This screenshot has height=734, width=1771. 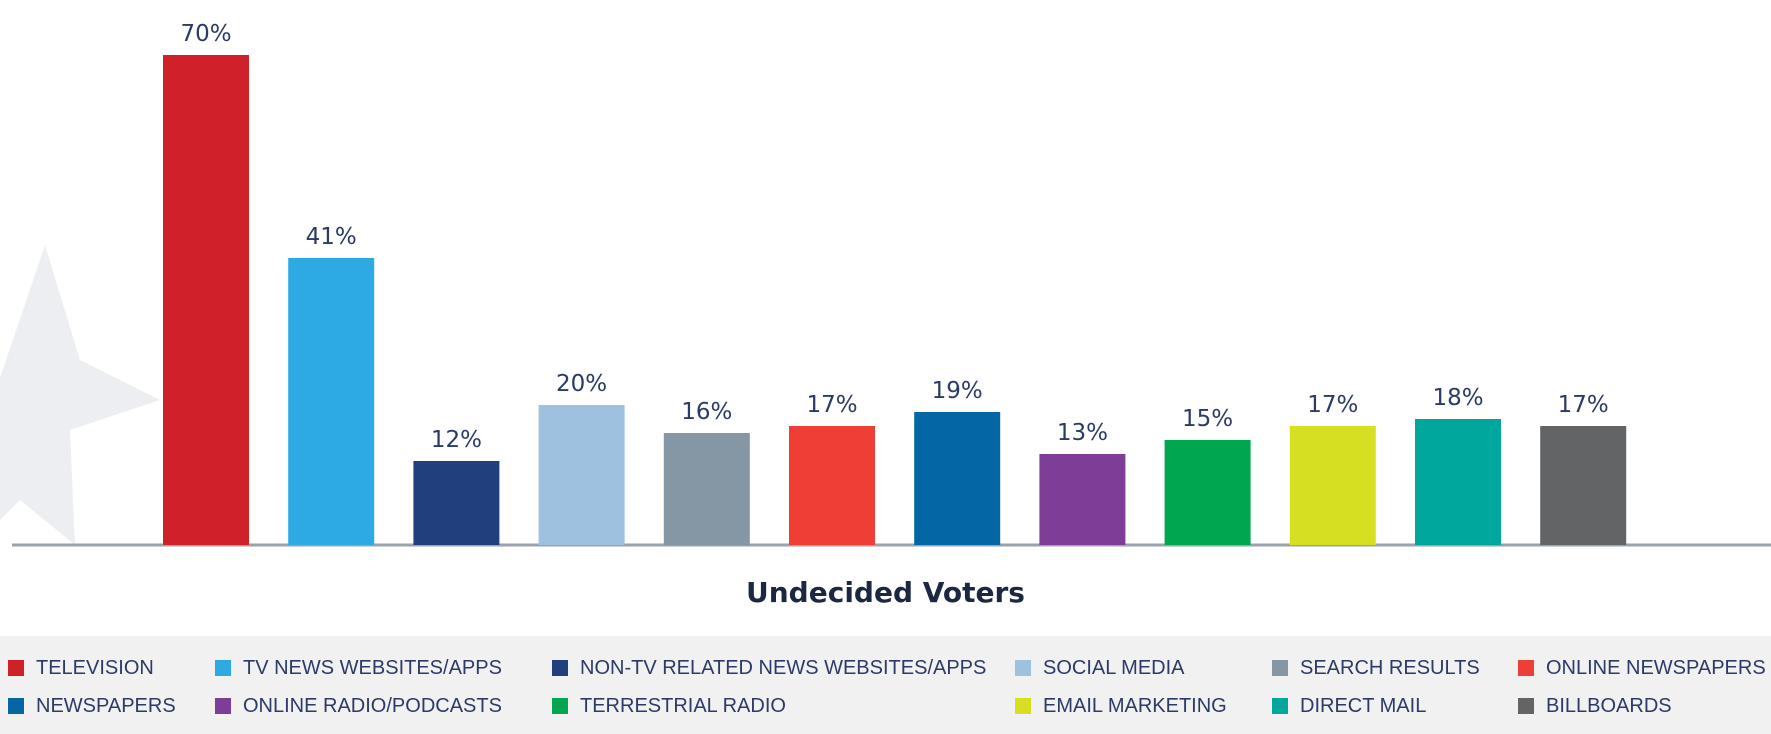 I want to click on legend-label: BILLBOARDS, so click(x=1609, y=705).